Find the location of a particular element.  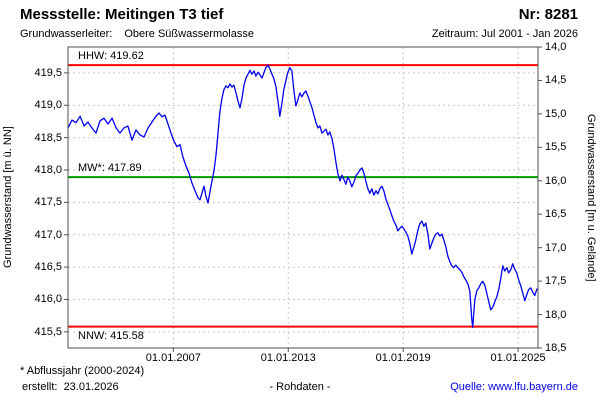

aquifer-value: Obere Süßwassermolasse is located at coordinates (189, 34).